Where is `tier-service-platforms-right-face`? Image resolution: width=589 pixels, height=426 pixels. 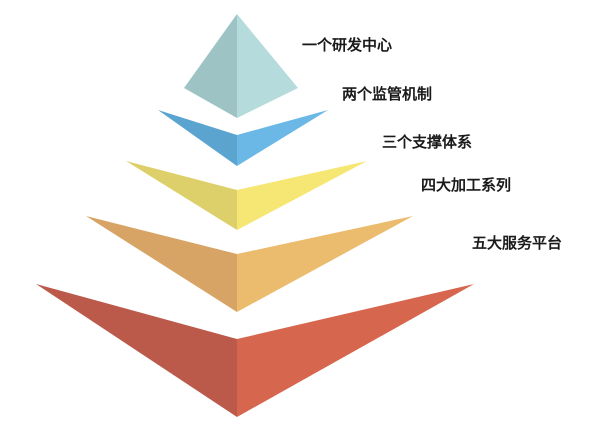 tier-service-platforms-right-face is located at coordinates (355, 350).